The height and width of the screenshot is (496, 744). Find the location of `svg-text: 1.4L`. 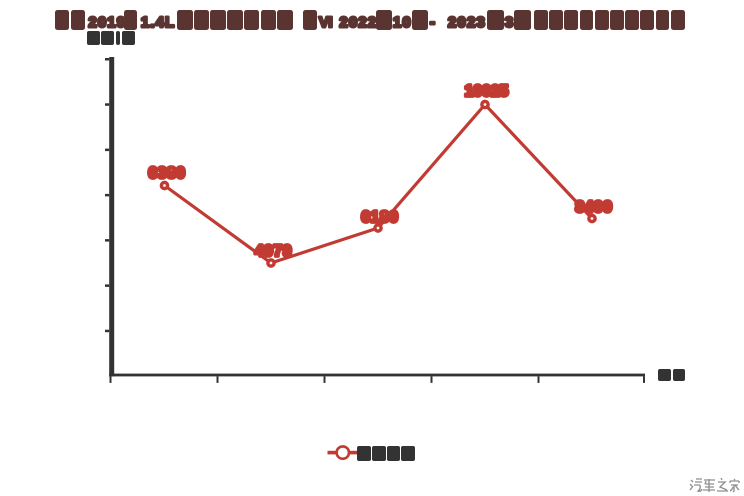

svg-text: 1.4L is located at coordinates (158, 22).